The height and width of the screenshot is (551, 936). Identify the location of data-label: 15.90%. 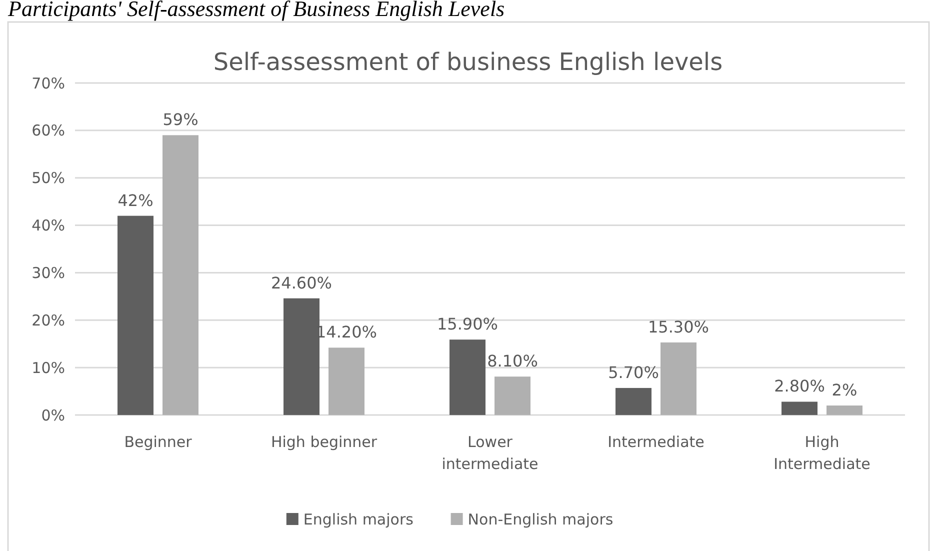
(467, 324).